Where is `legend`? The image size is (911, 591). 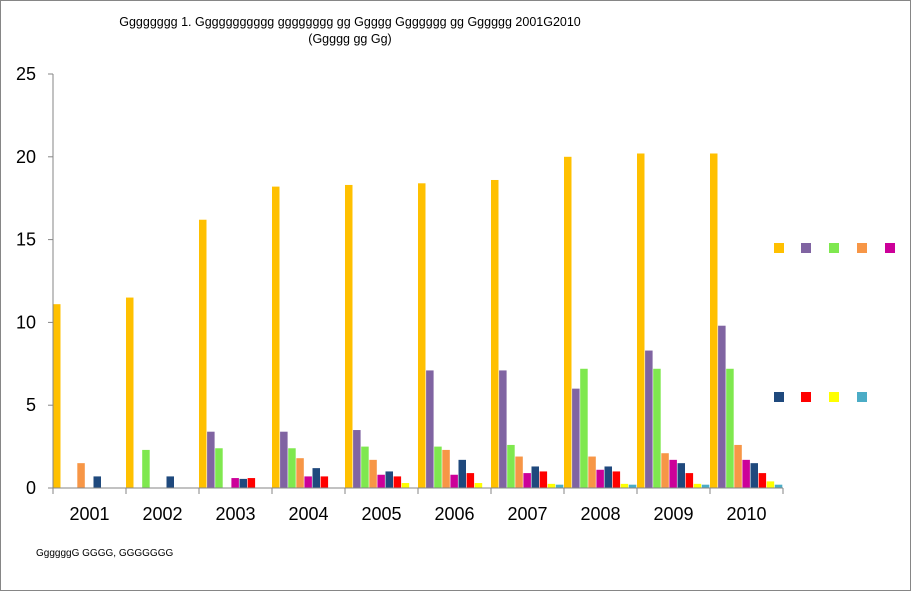 legend is located at coordinates (834, 322).